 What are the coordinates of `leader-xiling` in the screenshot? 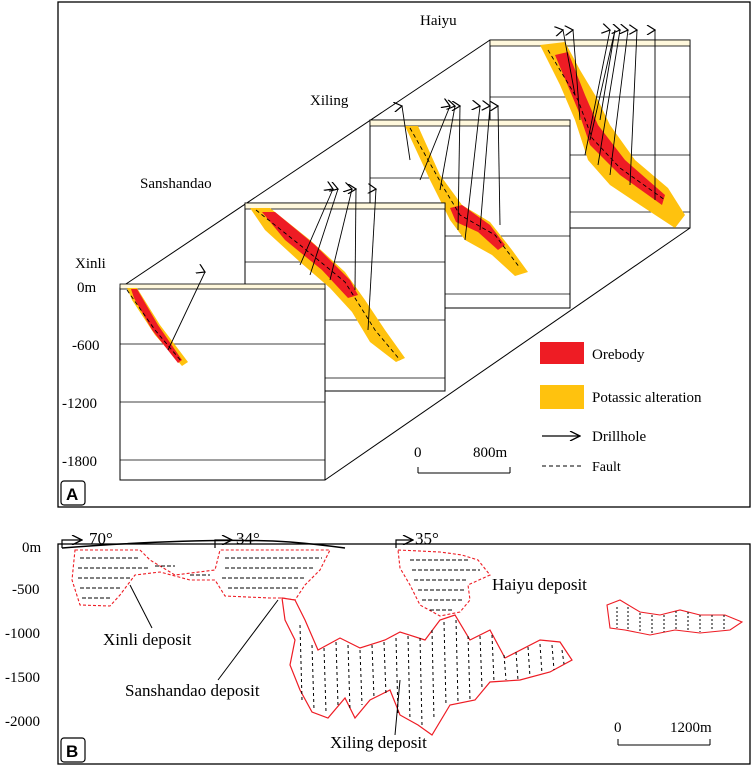 It's located at (397, 707).